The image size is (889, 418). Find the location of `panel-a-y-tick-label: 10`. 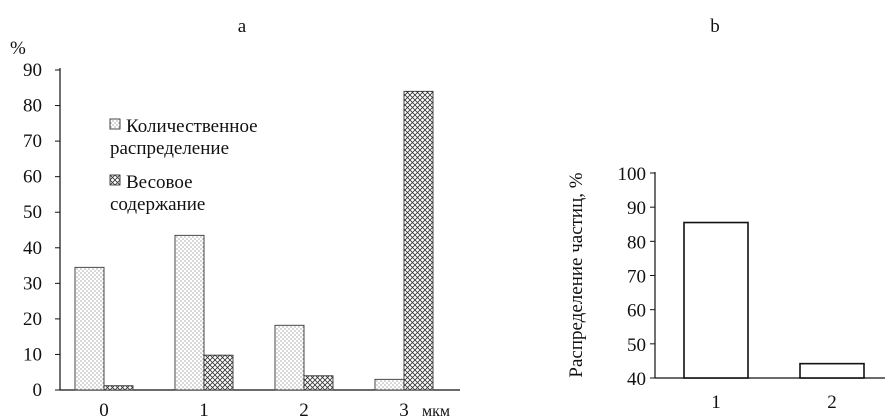

panel-a-y-tick-label: 10 is located at coordinates (32, 354).